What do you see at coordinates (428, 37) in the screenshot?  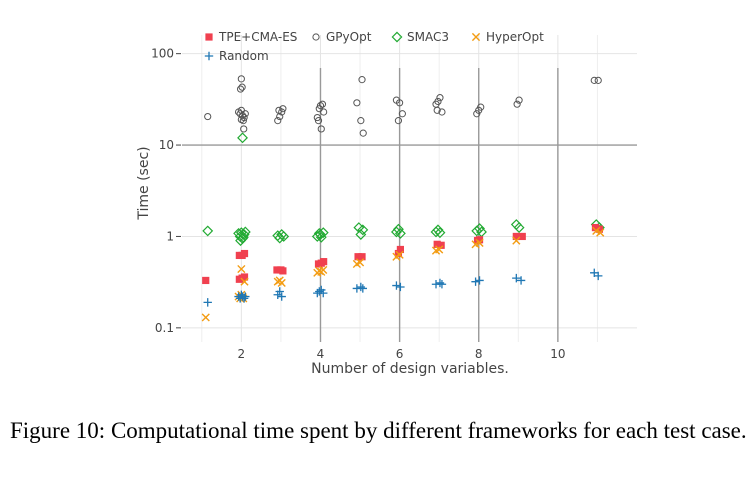 I see `legend-label-smac3: SMAC3` at bounding box center [428, 37].